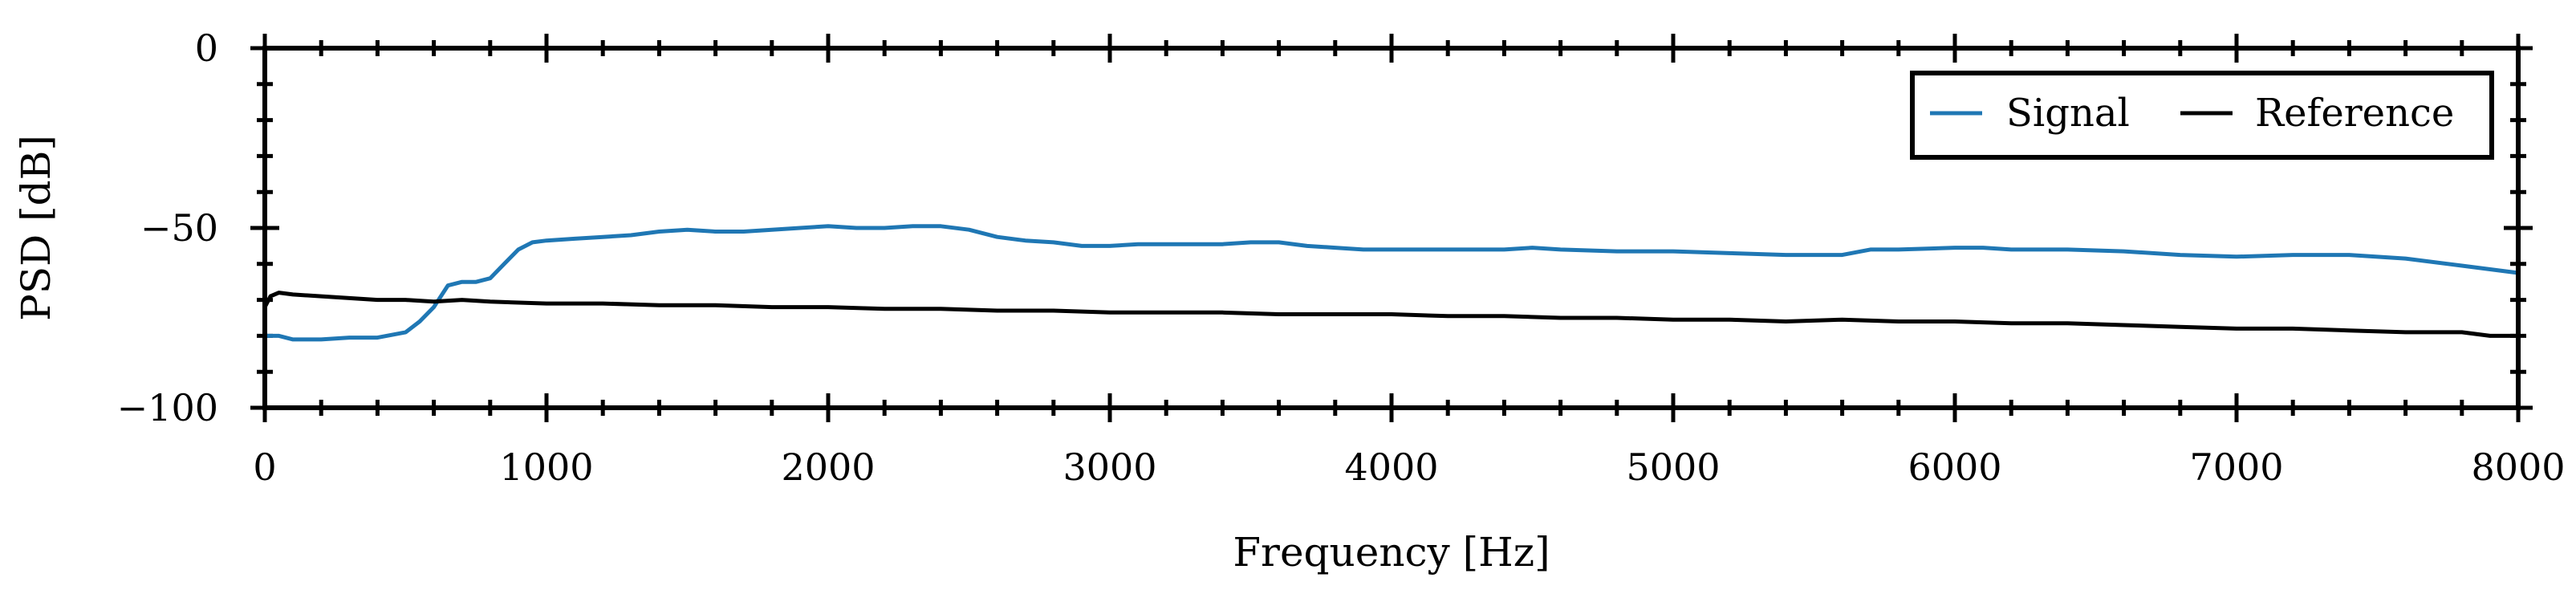  I want to click on y-tick-label: 0, so click(206, 48).